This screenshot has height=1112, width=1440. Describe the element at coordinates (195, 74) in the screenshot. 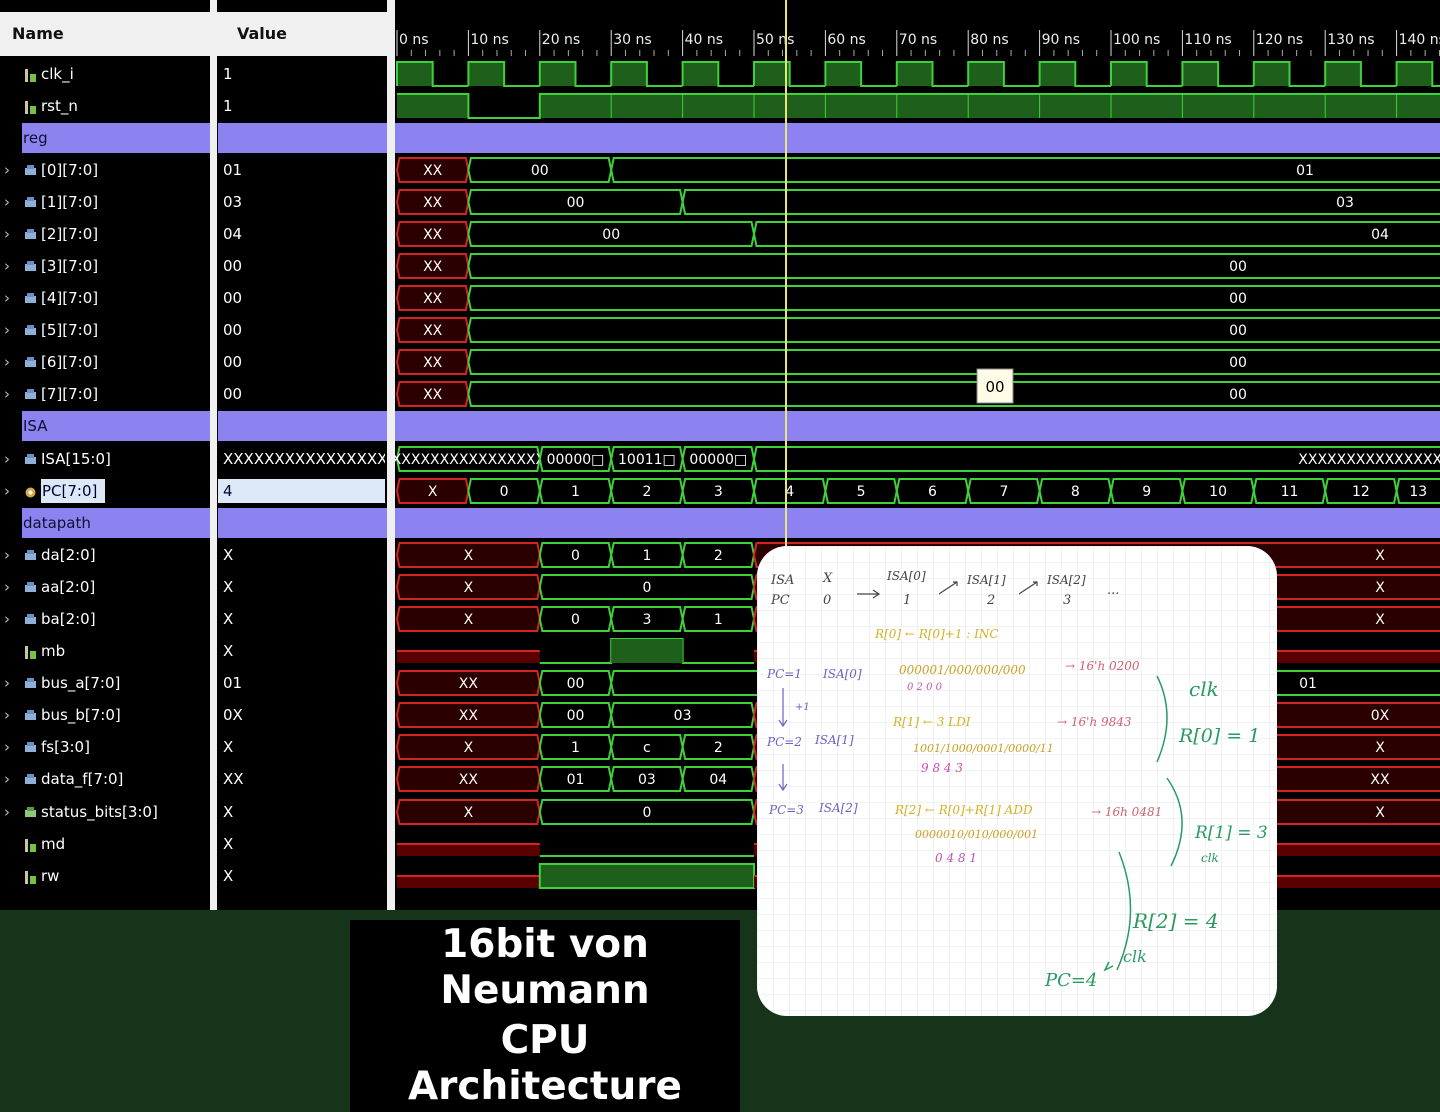

I see `signal-row-clk-i: clk_i 1` at that location.